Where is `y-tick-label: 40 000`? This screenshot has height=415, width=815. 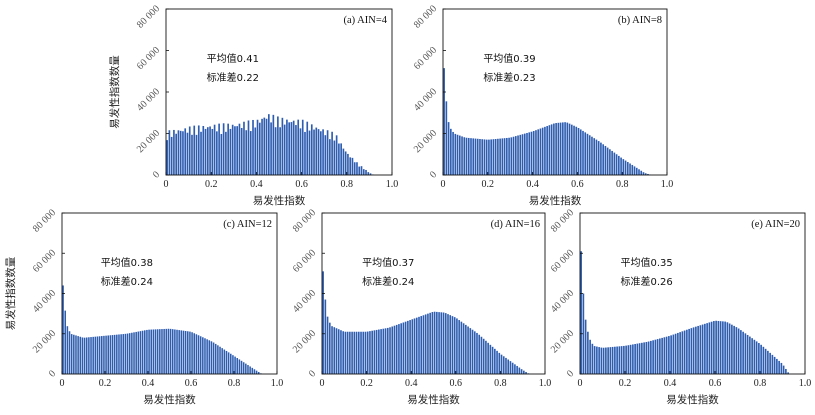 y-tick-label: 40 000 is located at coordinates (148, 99).